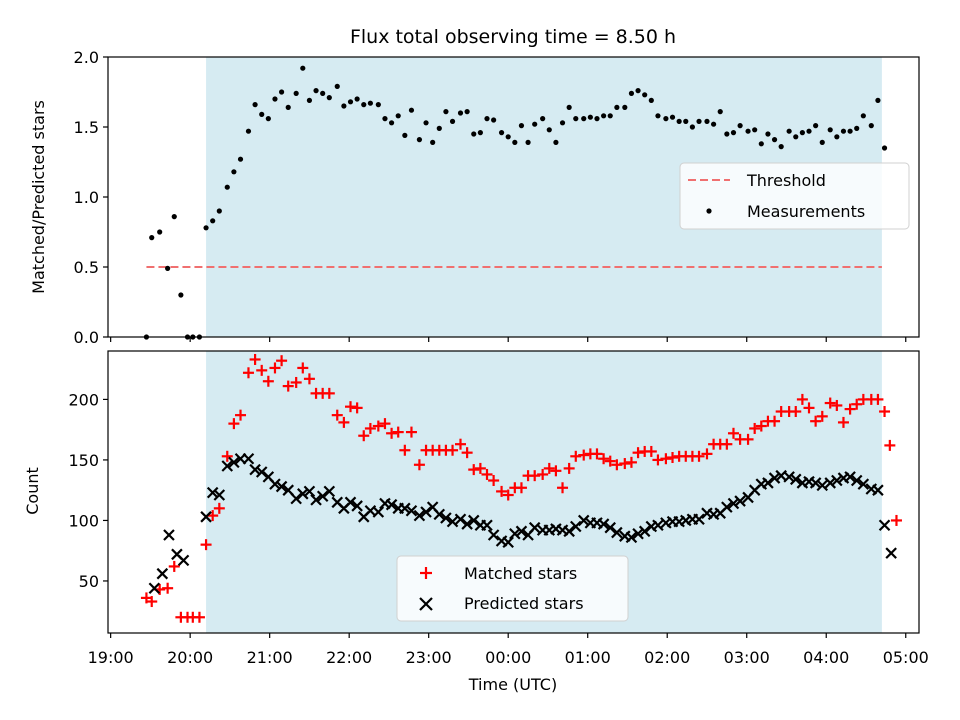  I want to click on top-legend: Threshold Measurements, so click(794, 196).